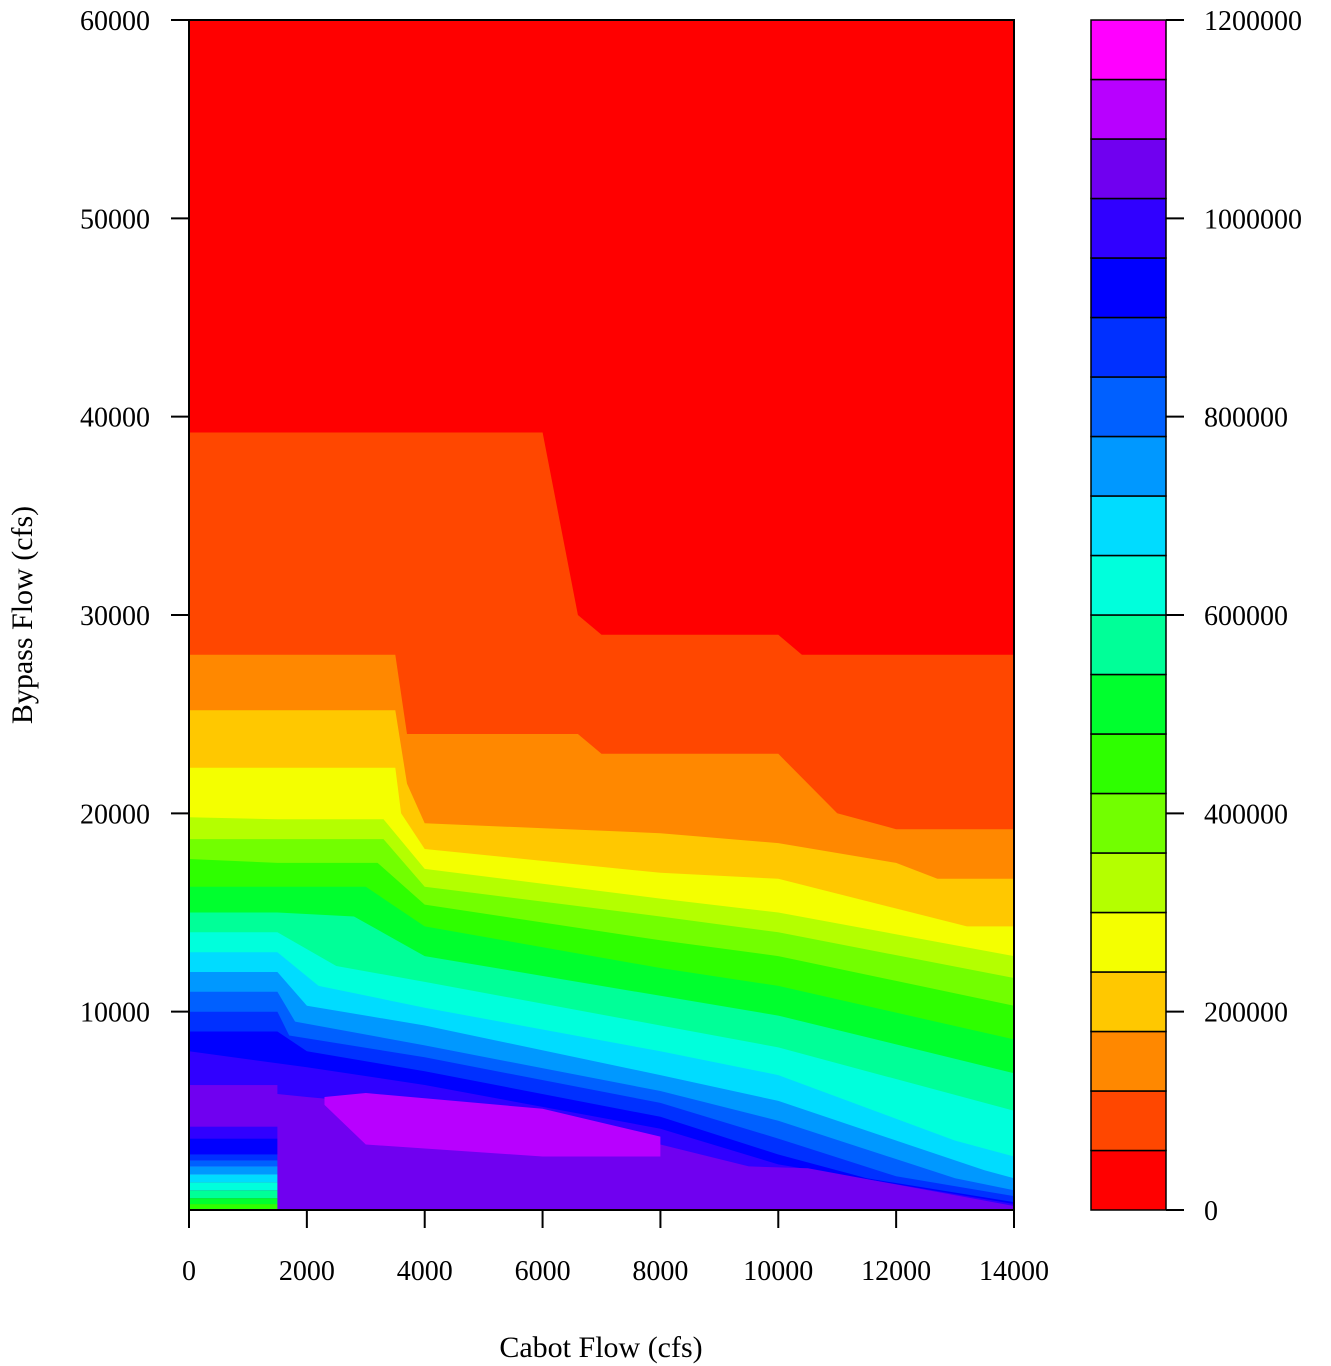 This screenshot has width=1331, height=1366. I want to click on colorbar-tick-label: 600000, so click(1246, 616).